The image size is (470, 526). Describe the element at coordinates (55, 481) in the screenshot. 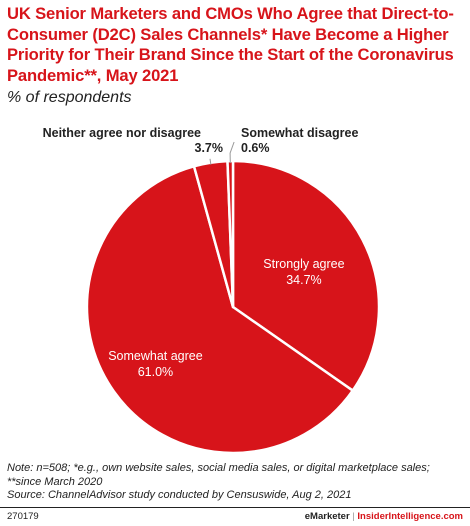

I see `note-line: **since March 2020` at that location.